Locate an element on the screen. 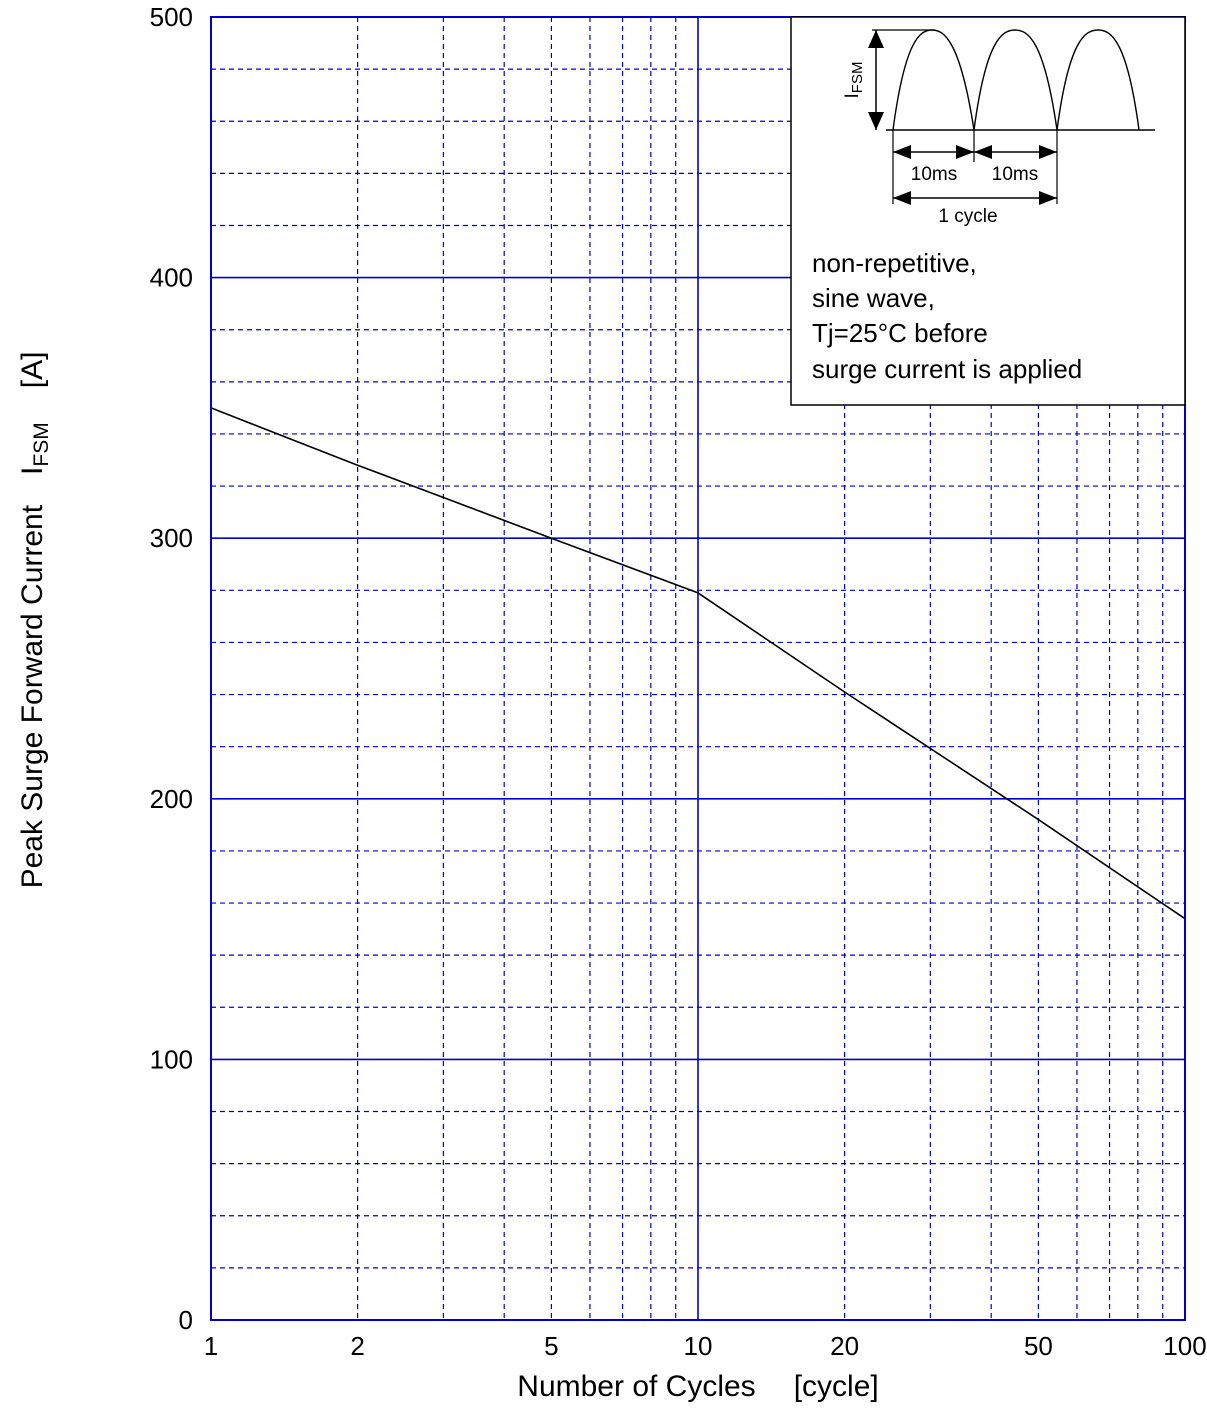 The width and height of the screenshot is (1207, 1416). y-tick-labels: 0 100 200 300 400 500 is located at coordinates (171, 668).